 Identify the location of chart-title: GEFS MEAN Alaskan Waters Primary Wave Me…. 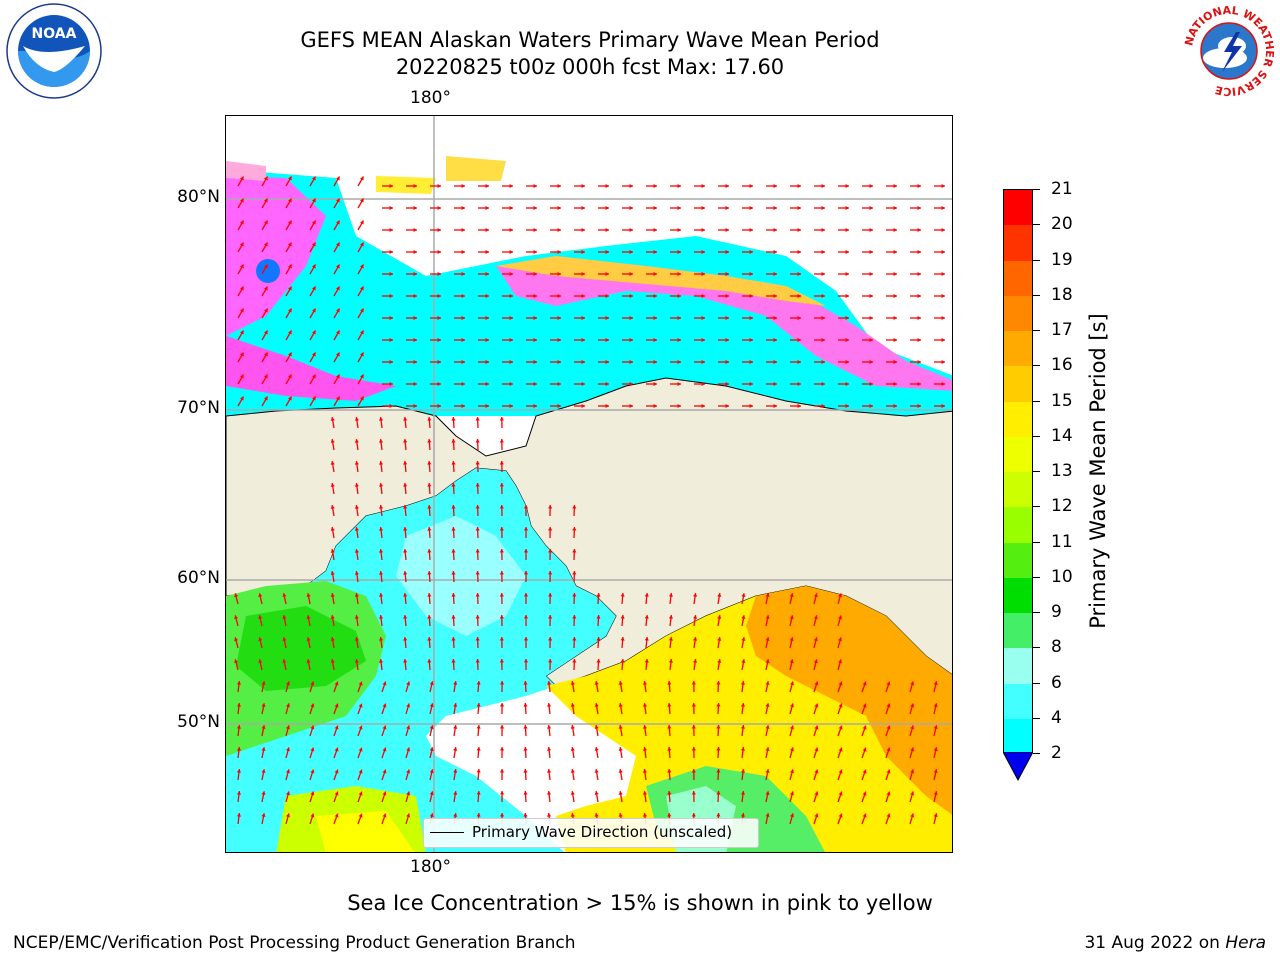
(590, 40).